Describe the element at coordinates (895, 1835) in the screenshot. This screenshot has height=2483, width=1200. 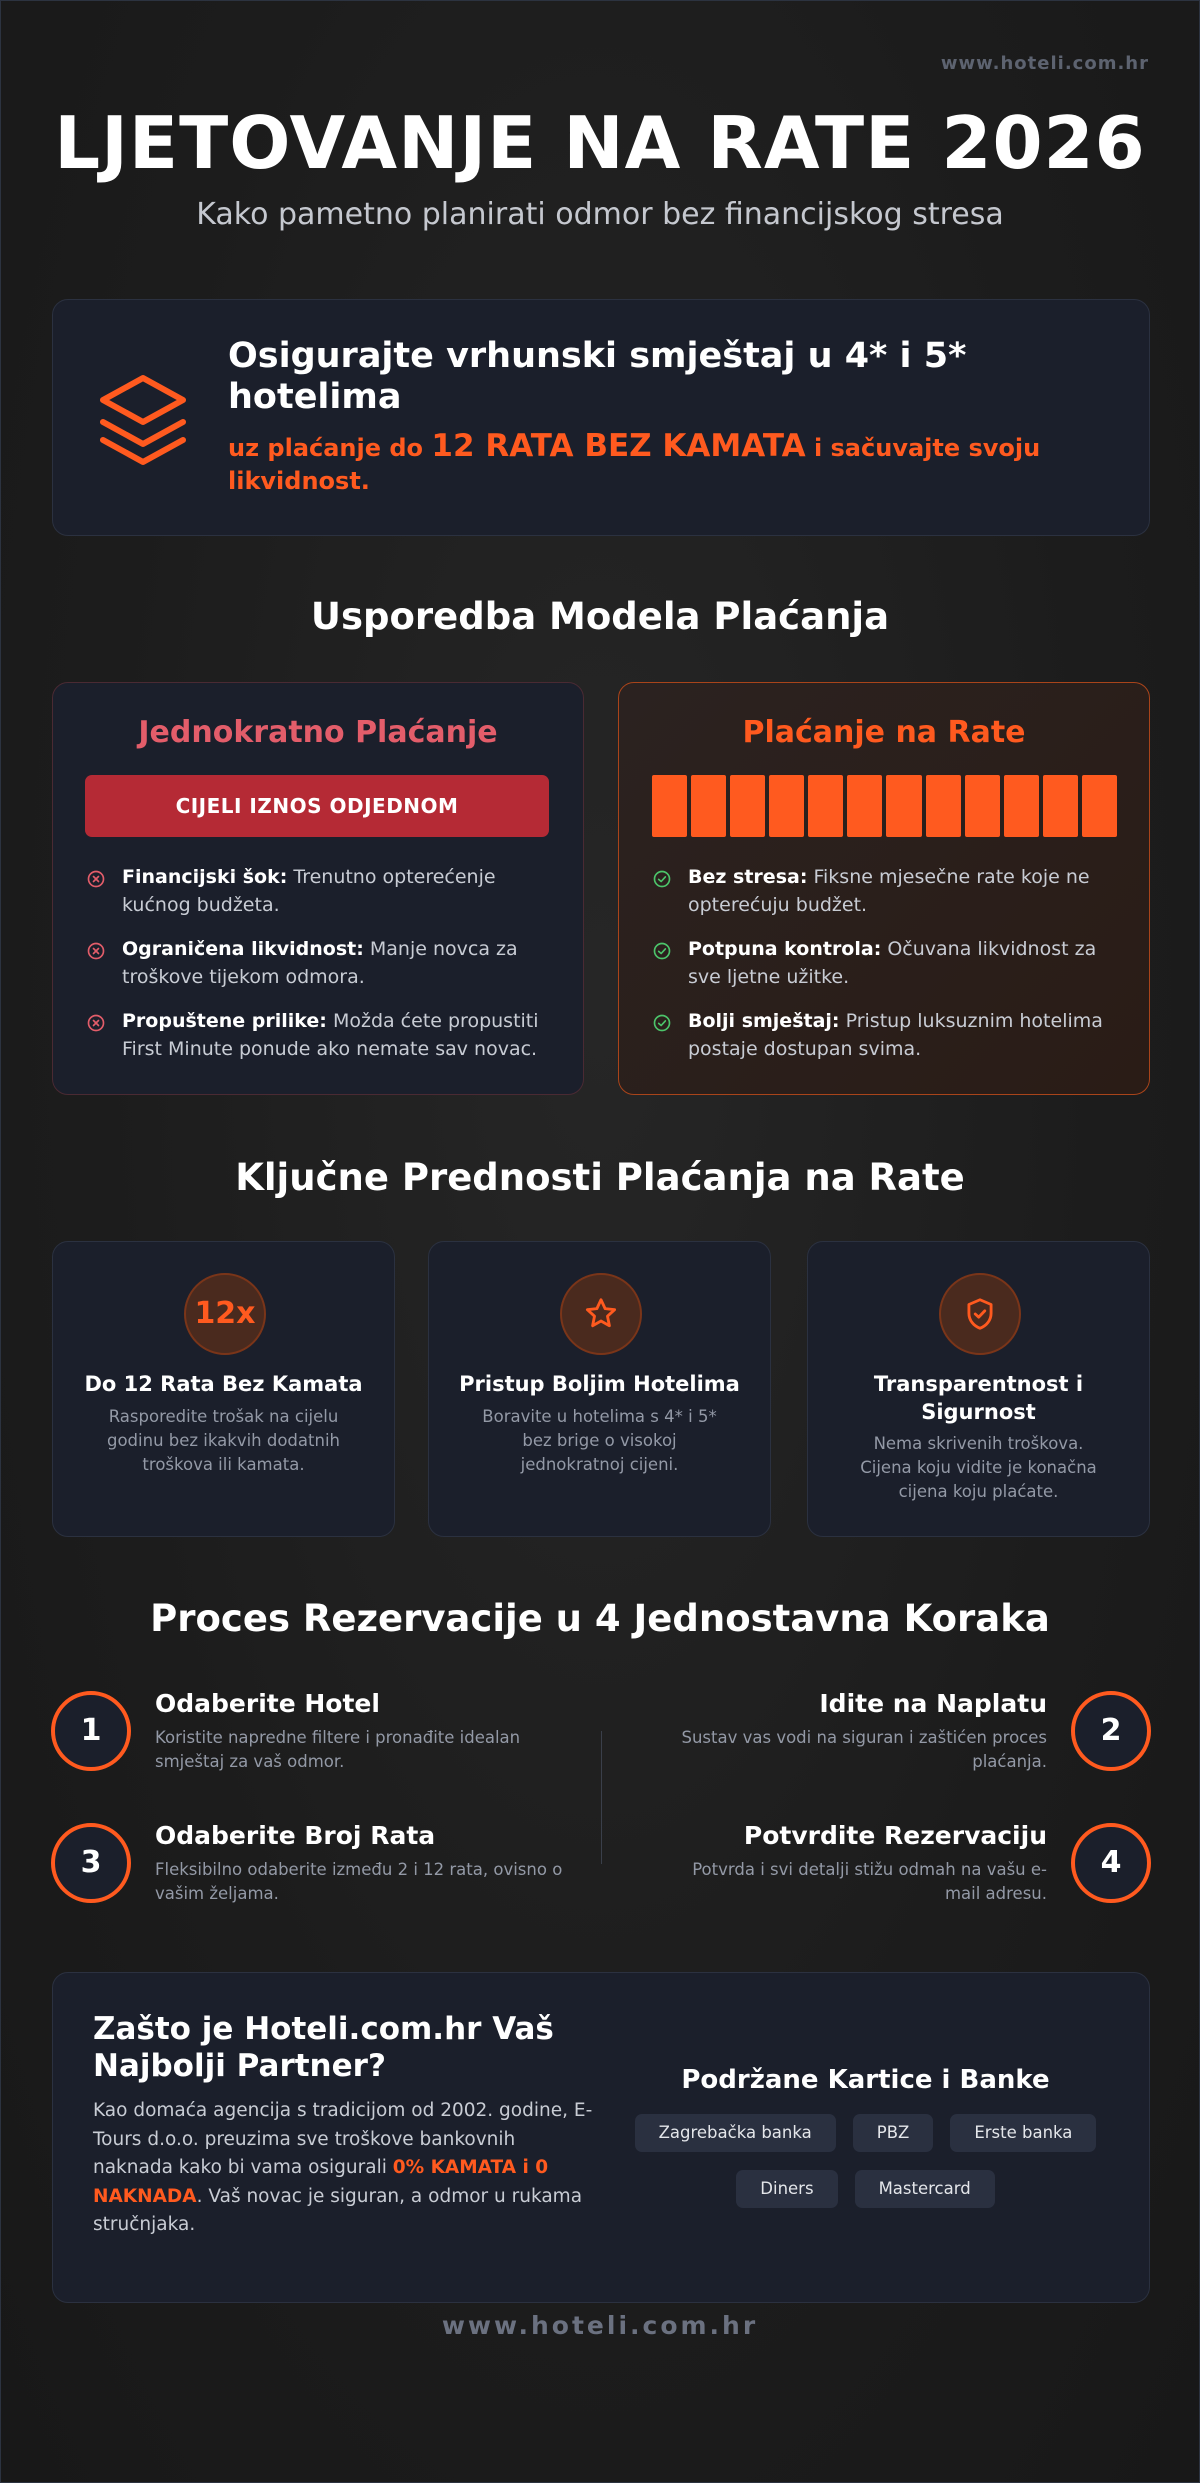
I see `step-title: Potvrdite Rezervaciju` at that location.